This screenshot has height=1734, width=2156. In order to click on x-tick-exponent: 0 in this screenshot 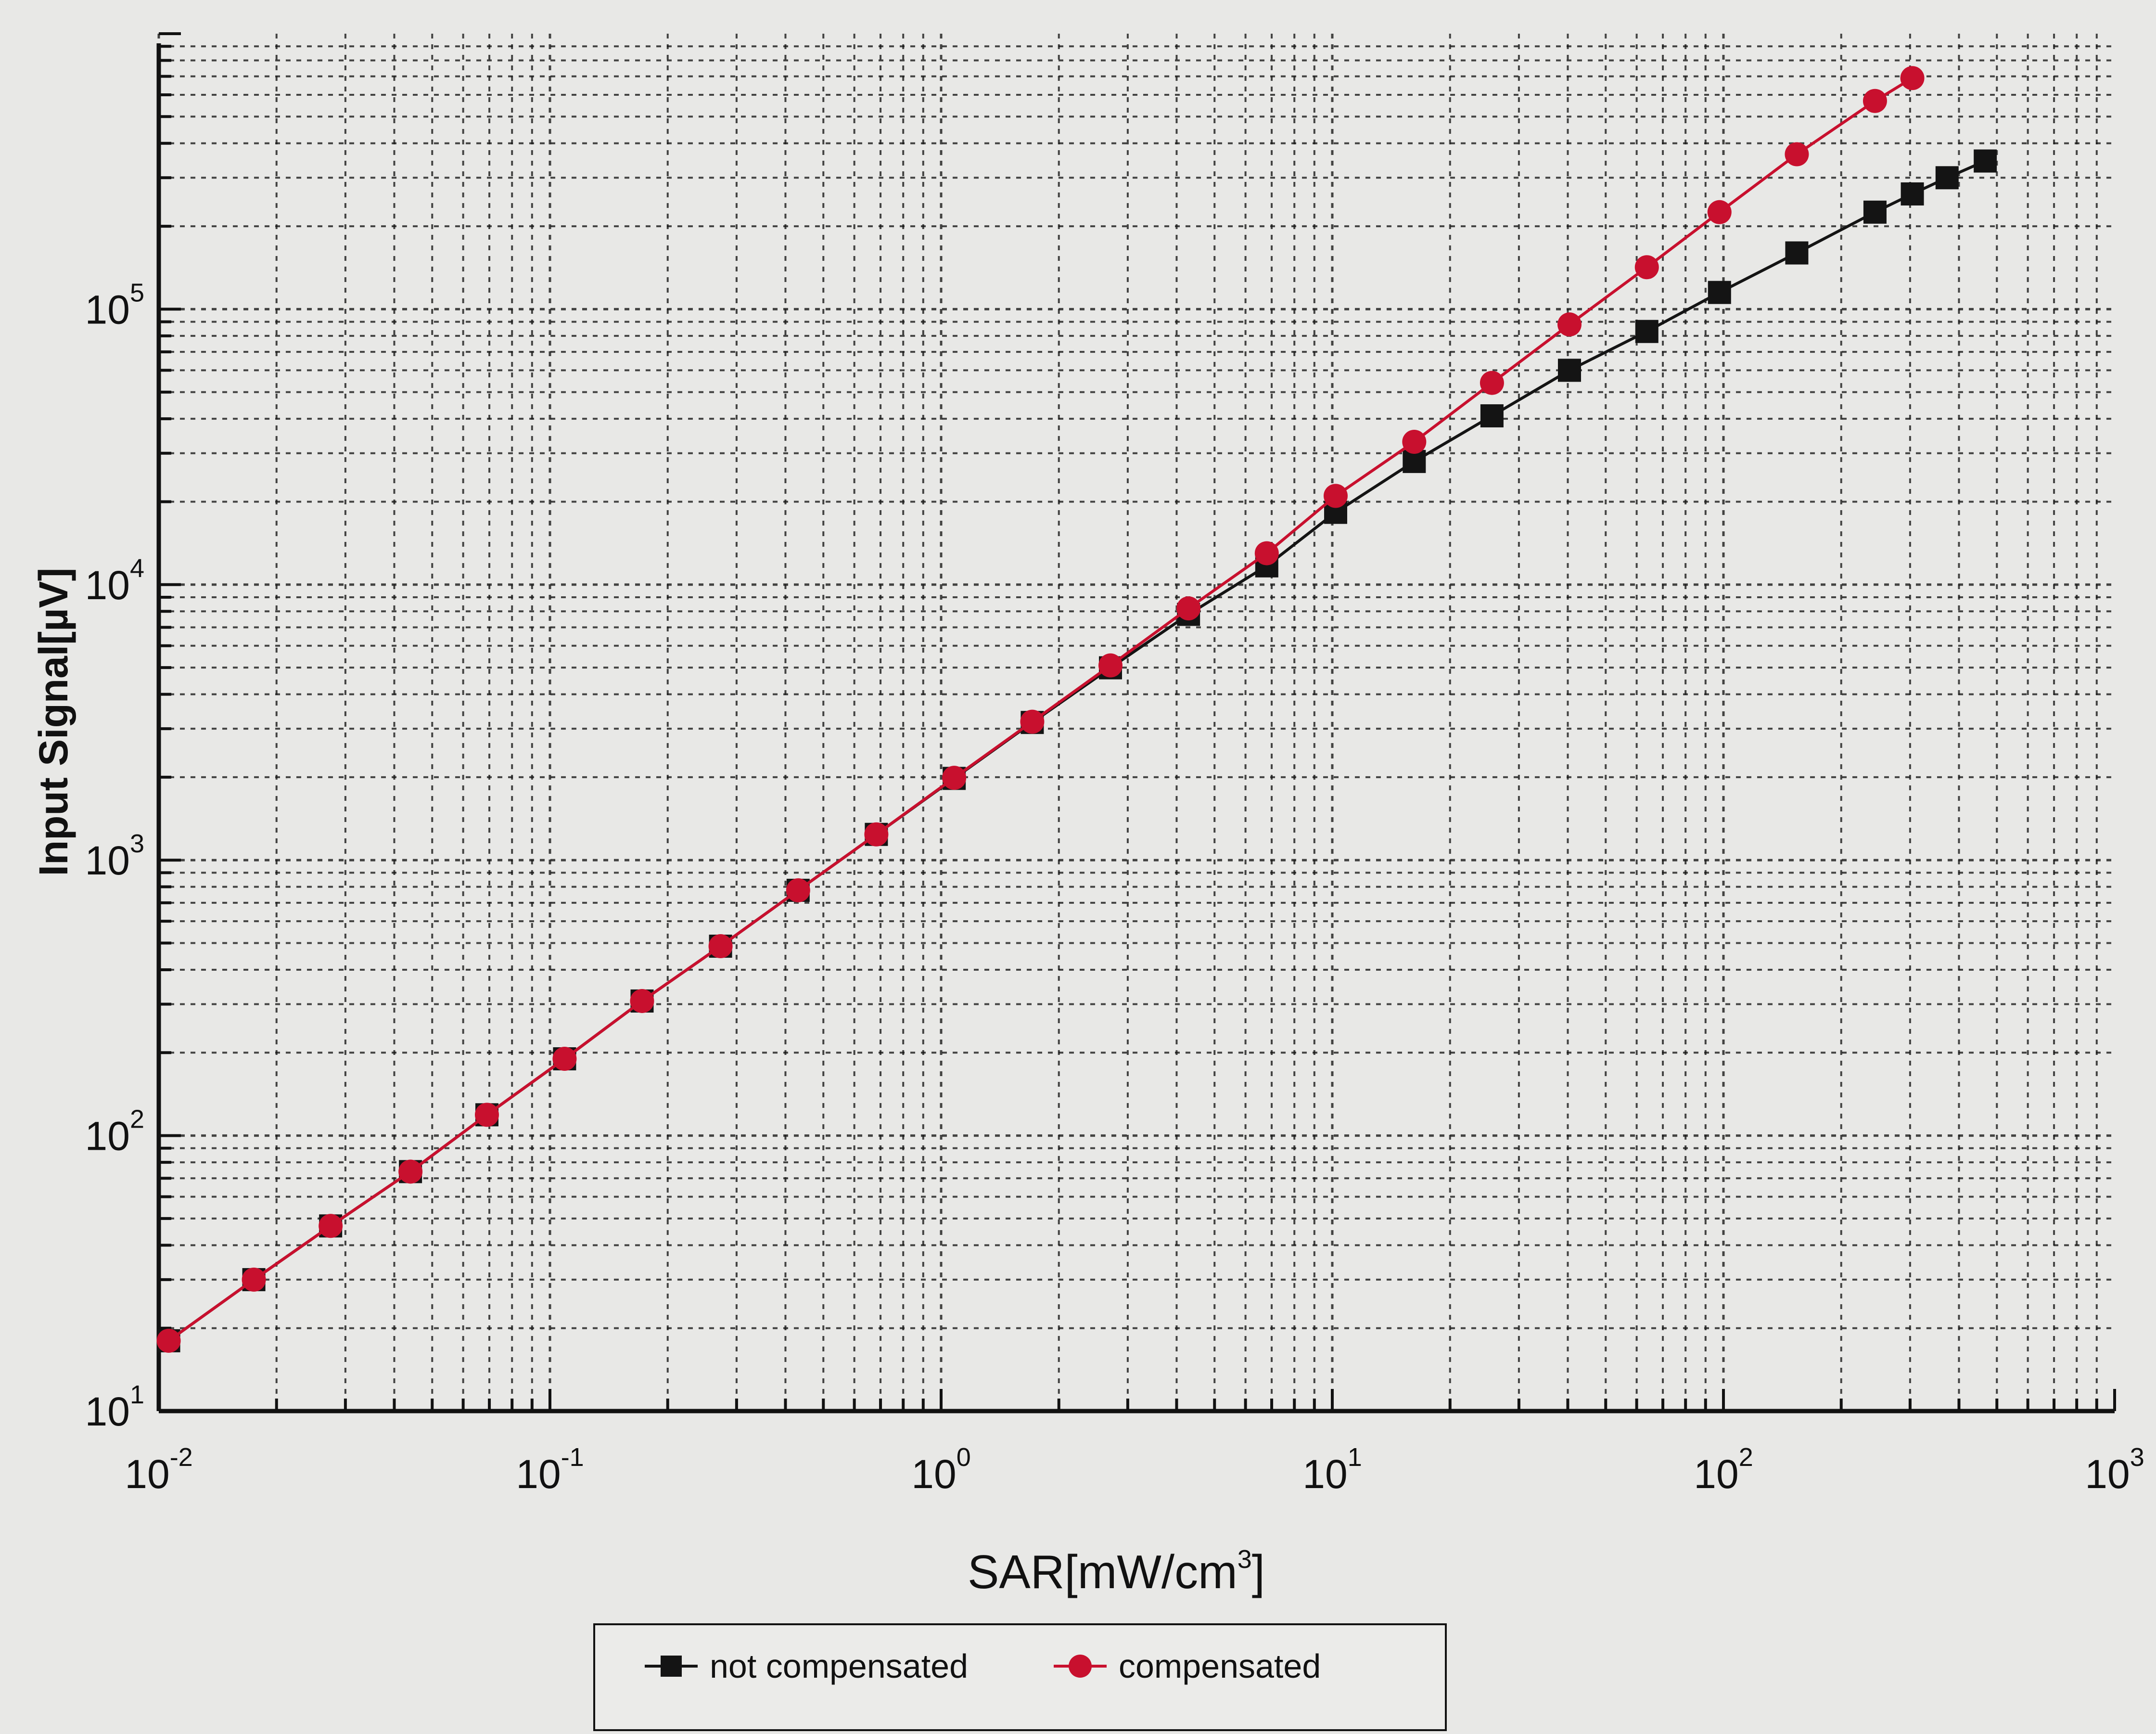, I will do `click(964, 1458)`.